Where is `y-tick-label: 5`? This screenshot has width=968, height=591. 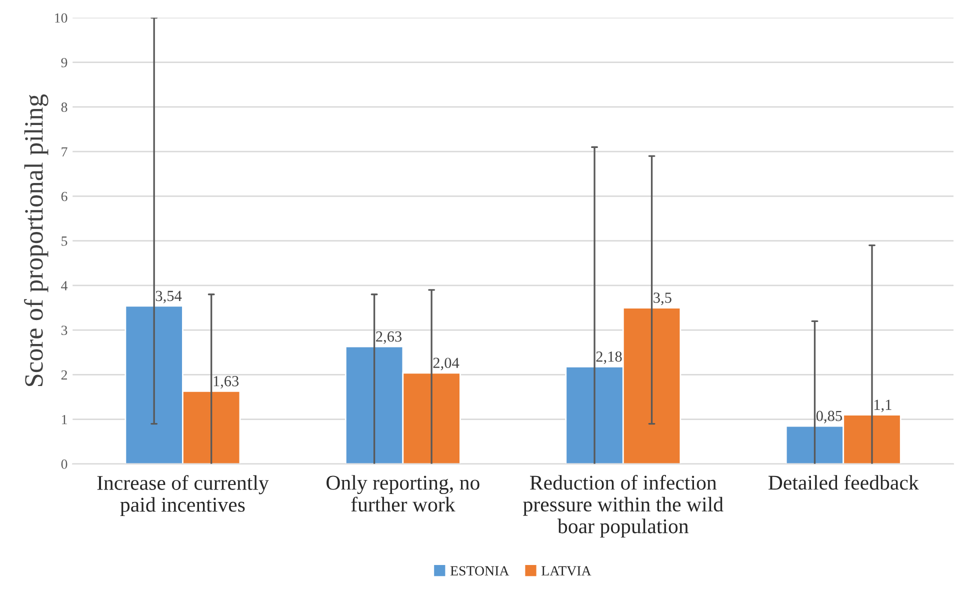
y-tick-label: 5 is located at coordinates (65, 241).